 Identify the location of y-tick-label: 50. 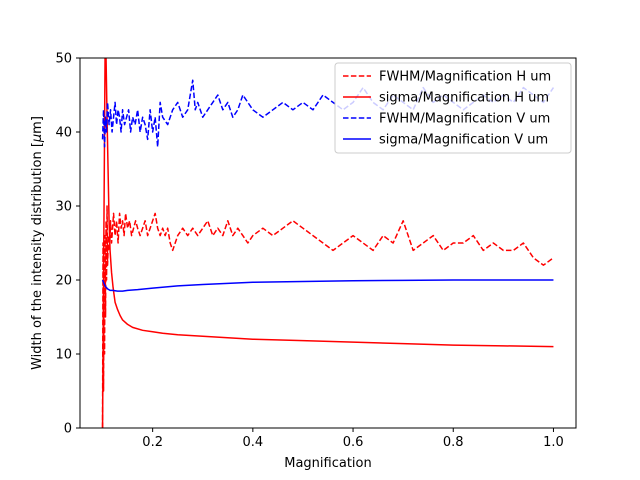
(63, 59).